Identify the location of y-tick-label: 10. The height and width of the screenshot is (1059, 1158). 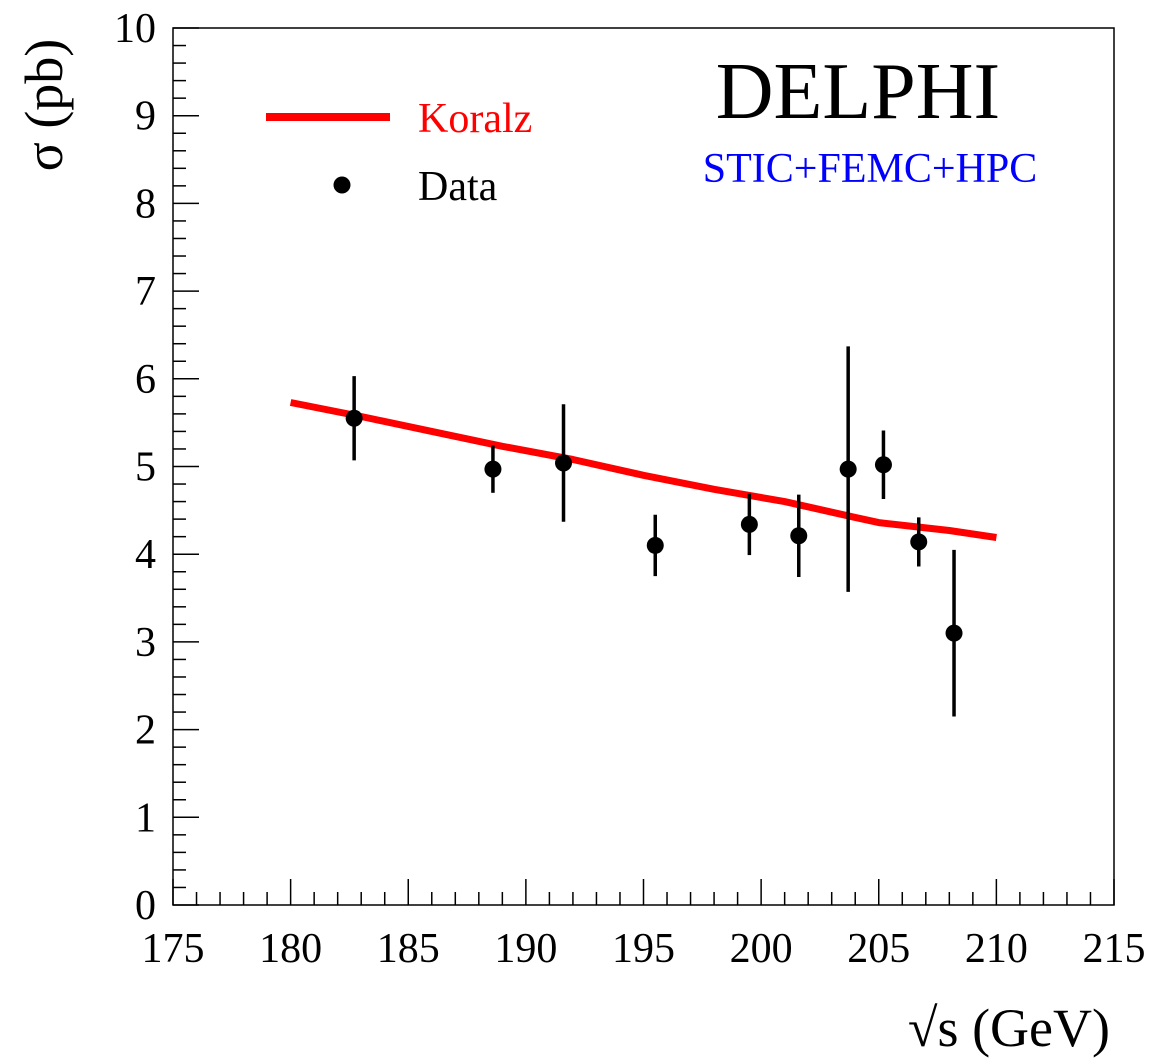
(135, 29).